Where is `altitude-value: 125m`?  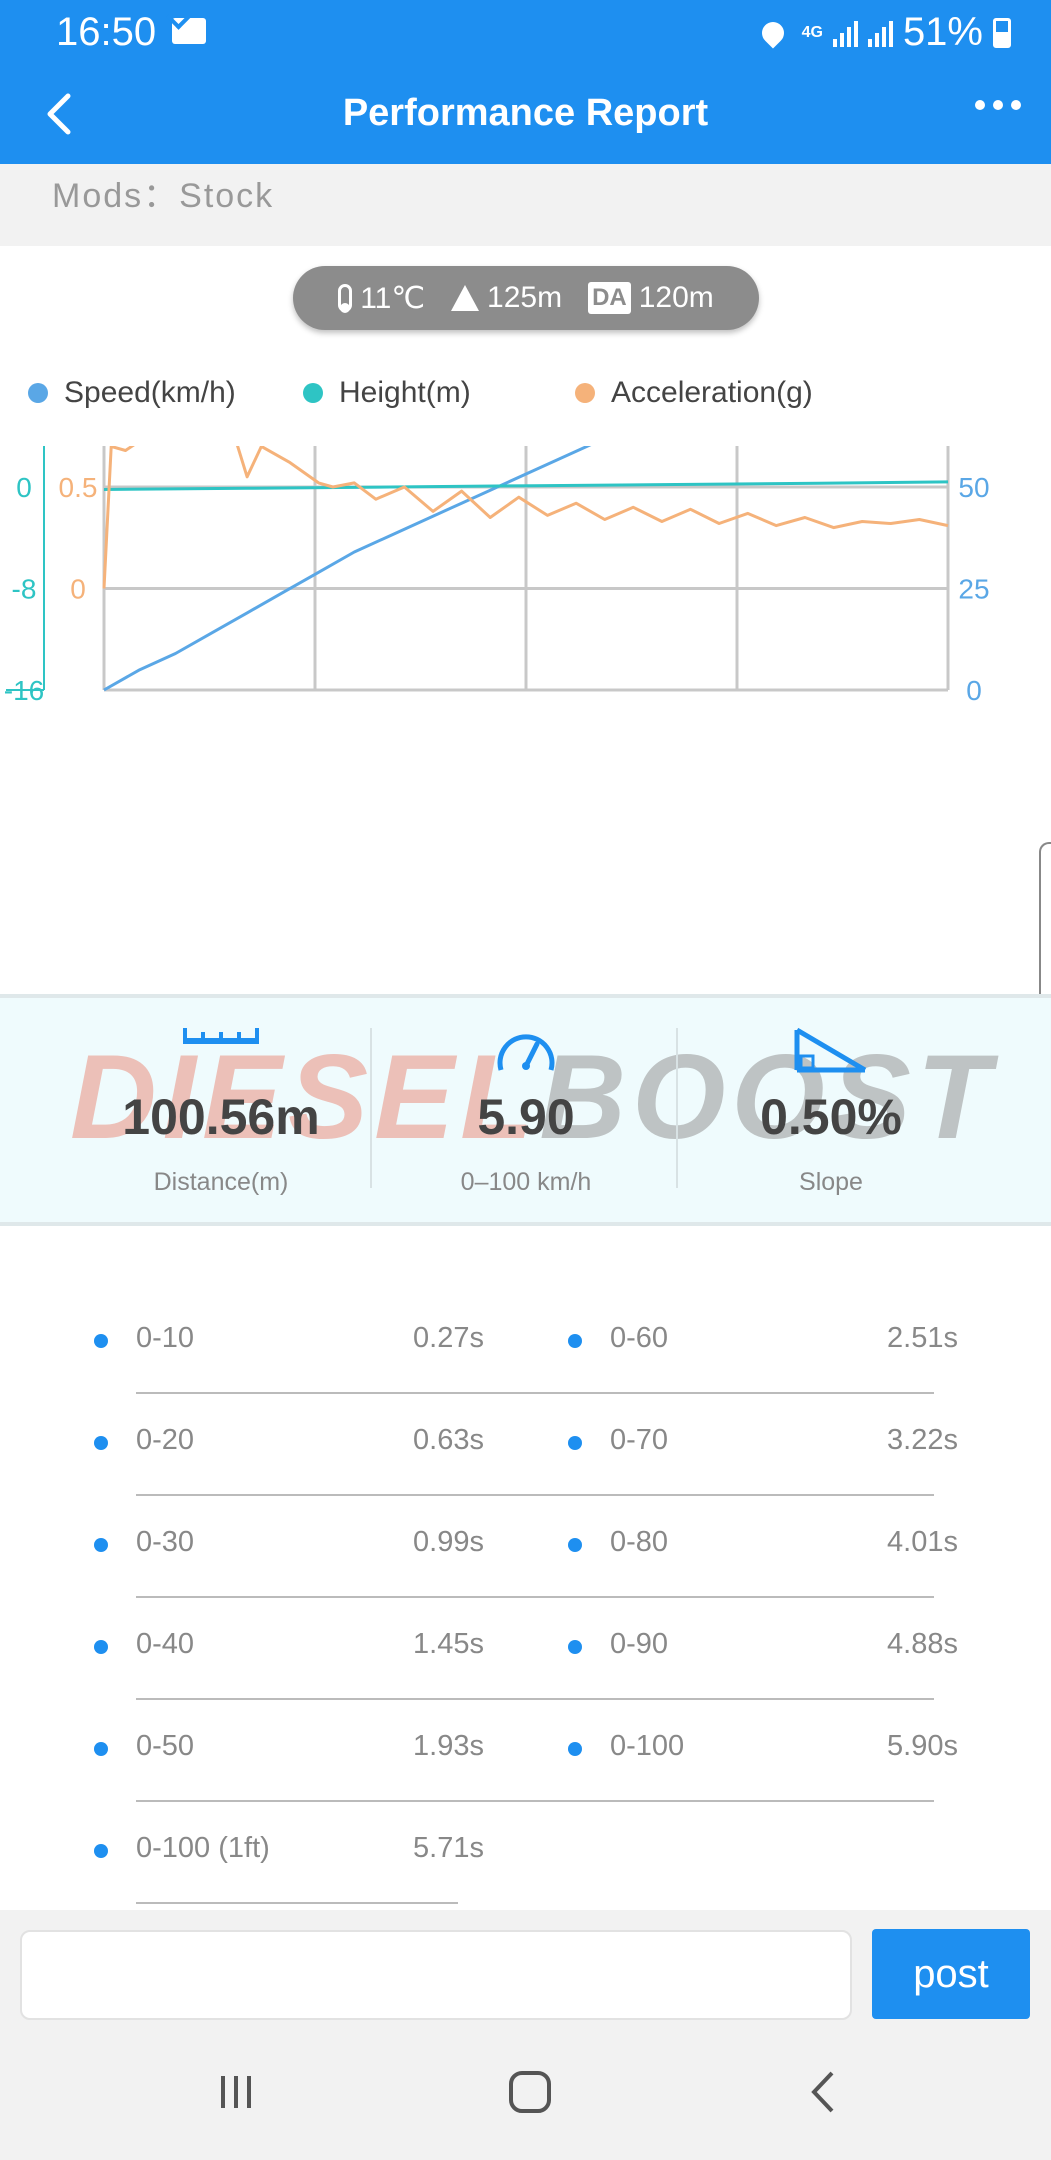 altitude-value: 125m is located at coordinates (525, 297).